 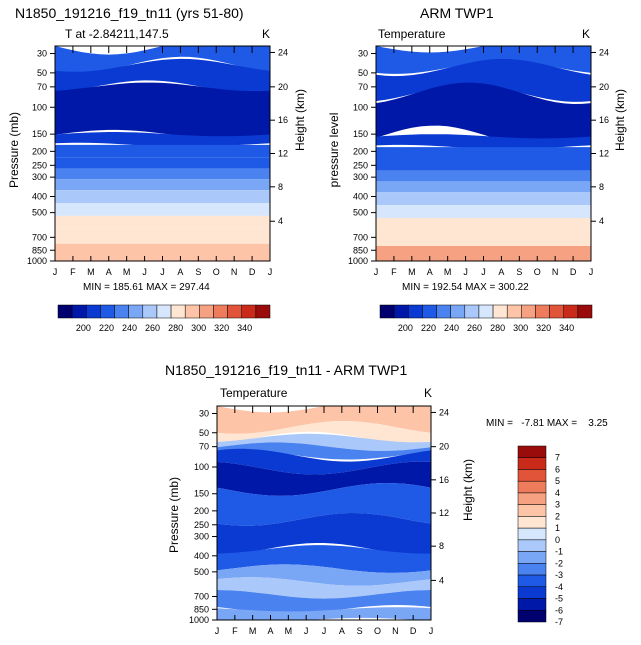 What do you see at coordinates (363, 54) in the screenshot?
I see `y-tick-label: 30` at bounding box center [363, 54].